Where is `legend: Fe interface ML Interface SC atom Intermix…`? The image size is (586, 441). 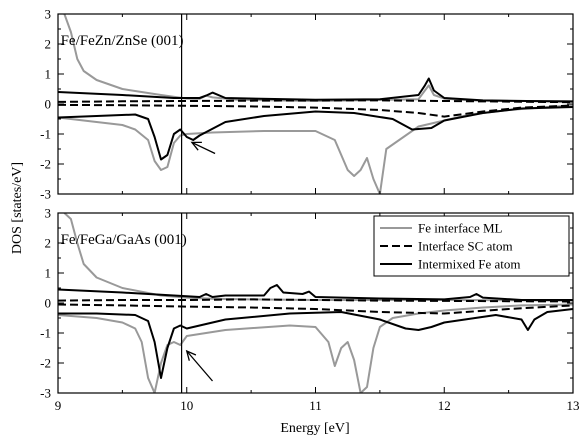 legend: Fe interface ML Interface SC atom Intermix… is located at coordinates (471, 246).